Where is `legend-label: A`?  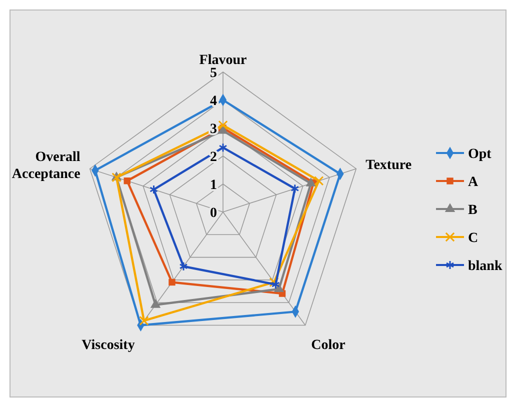 legend-label: A is located at coordinates (473, 182).